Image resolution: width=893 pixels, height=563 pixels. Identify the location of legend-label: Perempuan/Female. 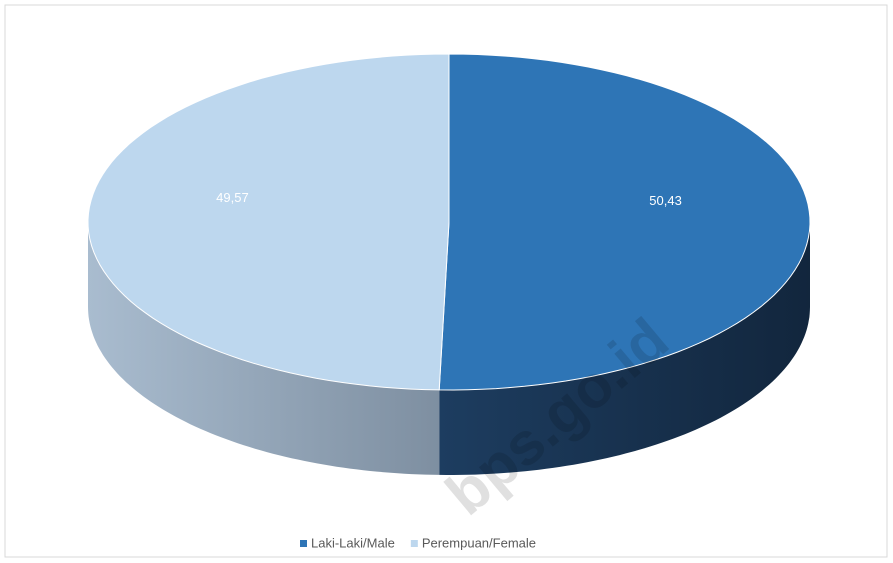
(479, 542).